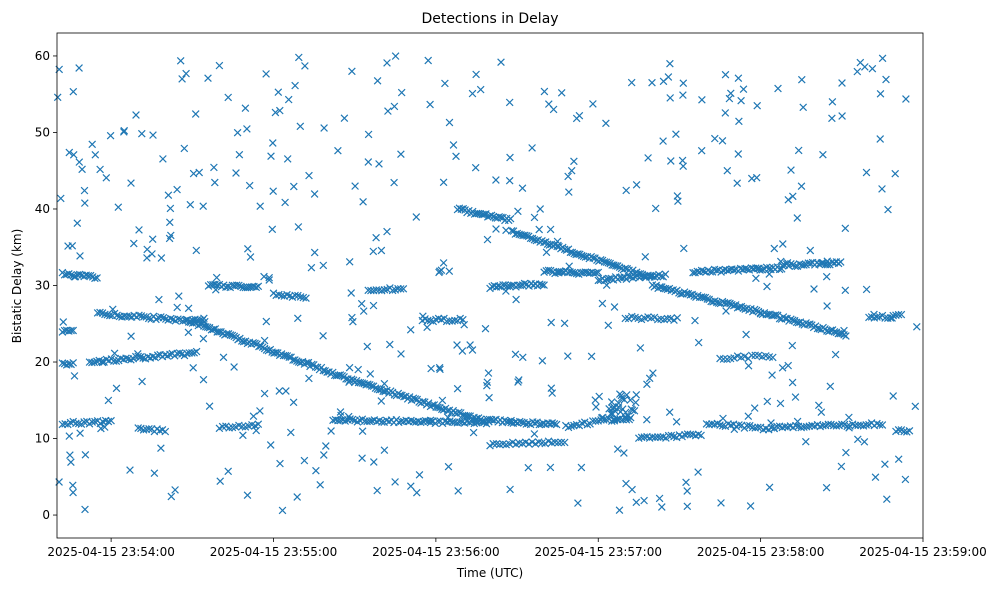  Describe the element at coordinates (273, 552) in the screenshot. I see `x-tick-label: 2025-04-15 23:55:00` at that location.